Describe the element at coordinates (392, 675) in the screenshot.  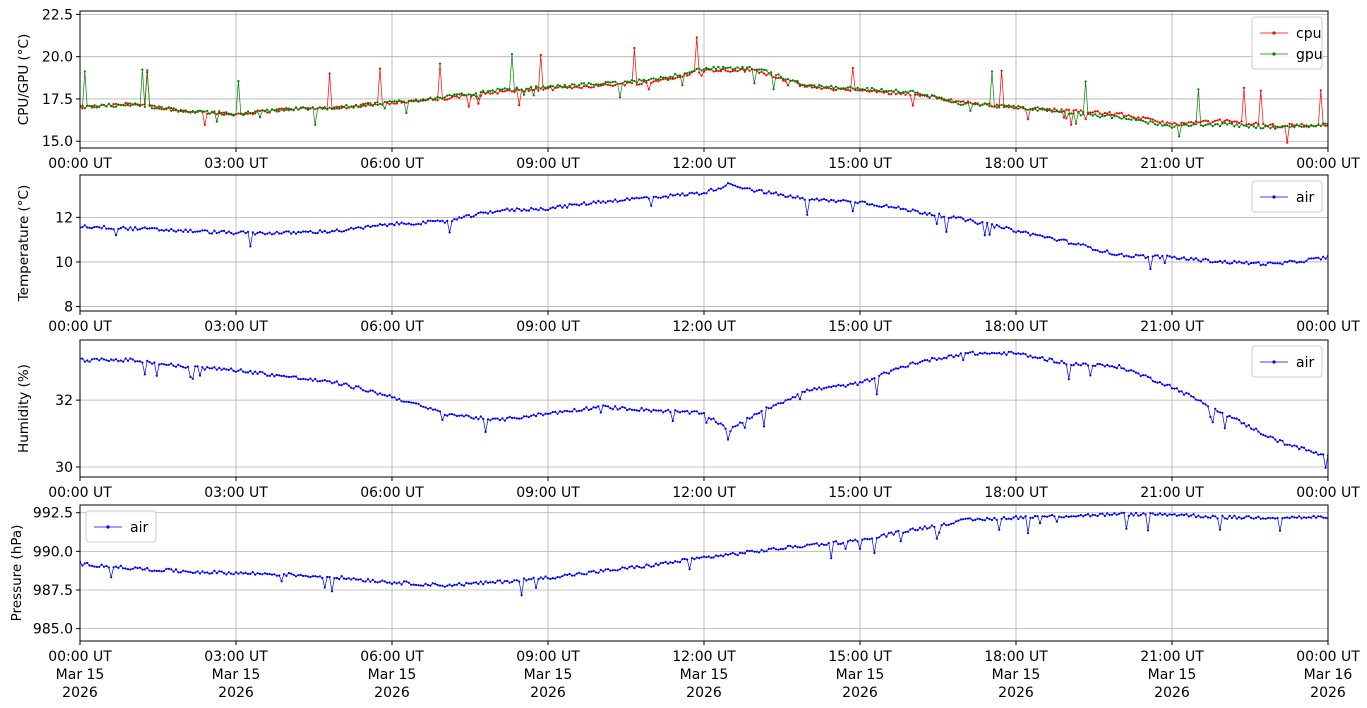
I see `x-date-label: Mar 15` at that location.